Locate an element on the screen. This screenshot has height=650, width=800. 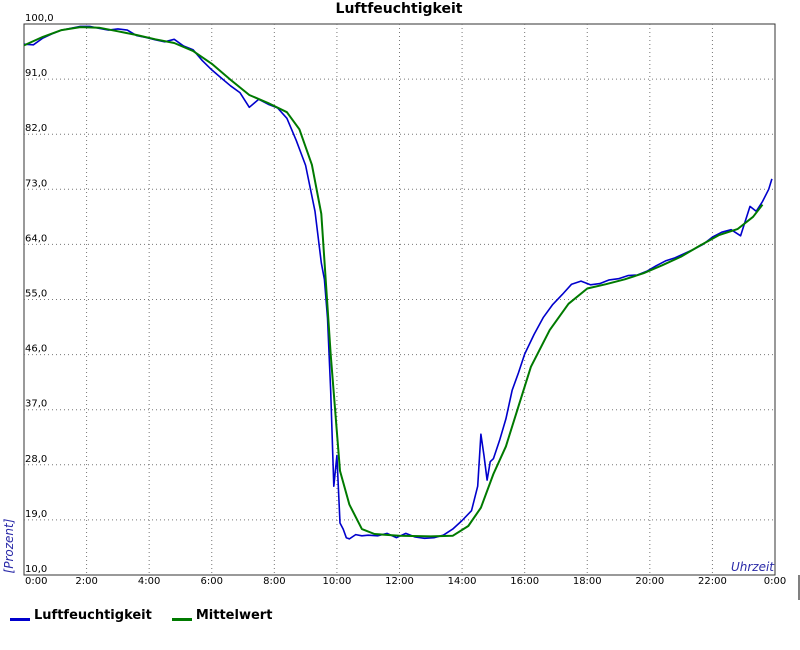
legend-swatch-humidity is located at coordinates (20, 619).